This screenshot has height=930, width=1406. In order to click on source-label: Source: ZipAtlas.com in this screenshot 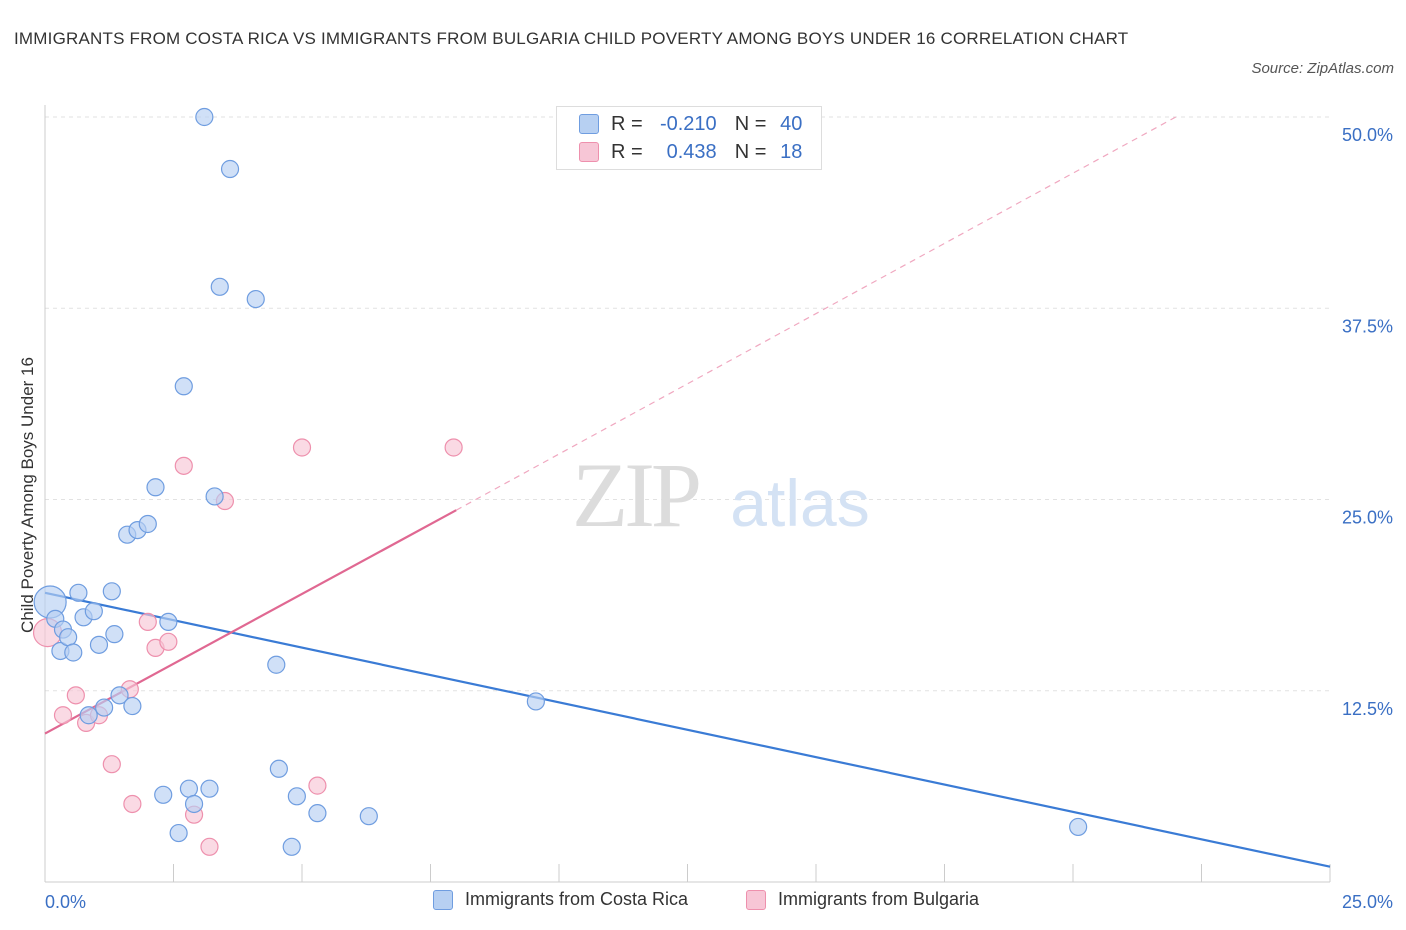, I will do `click(1322, 68)`.